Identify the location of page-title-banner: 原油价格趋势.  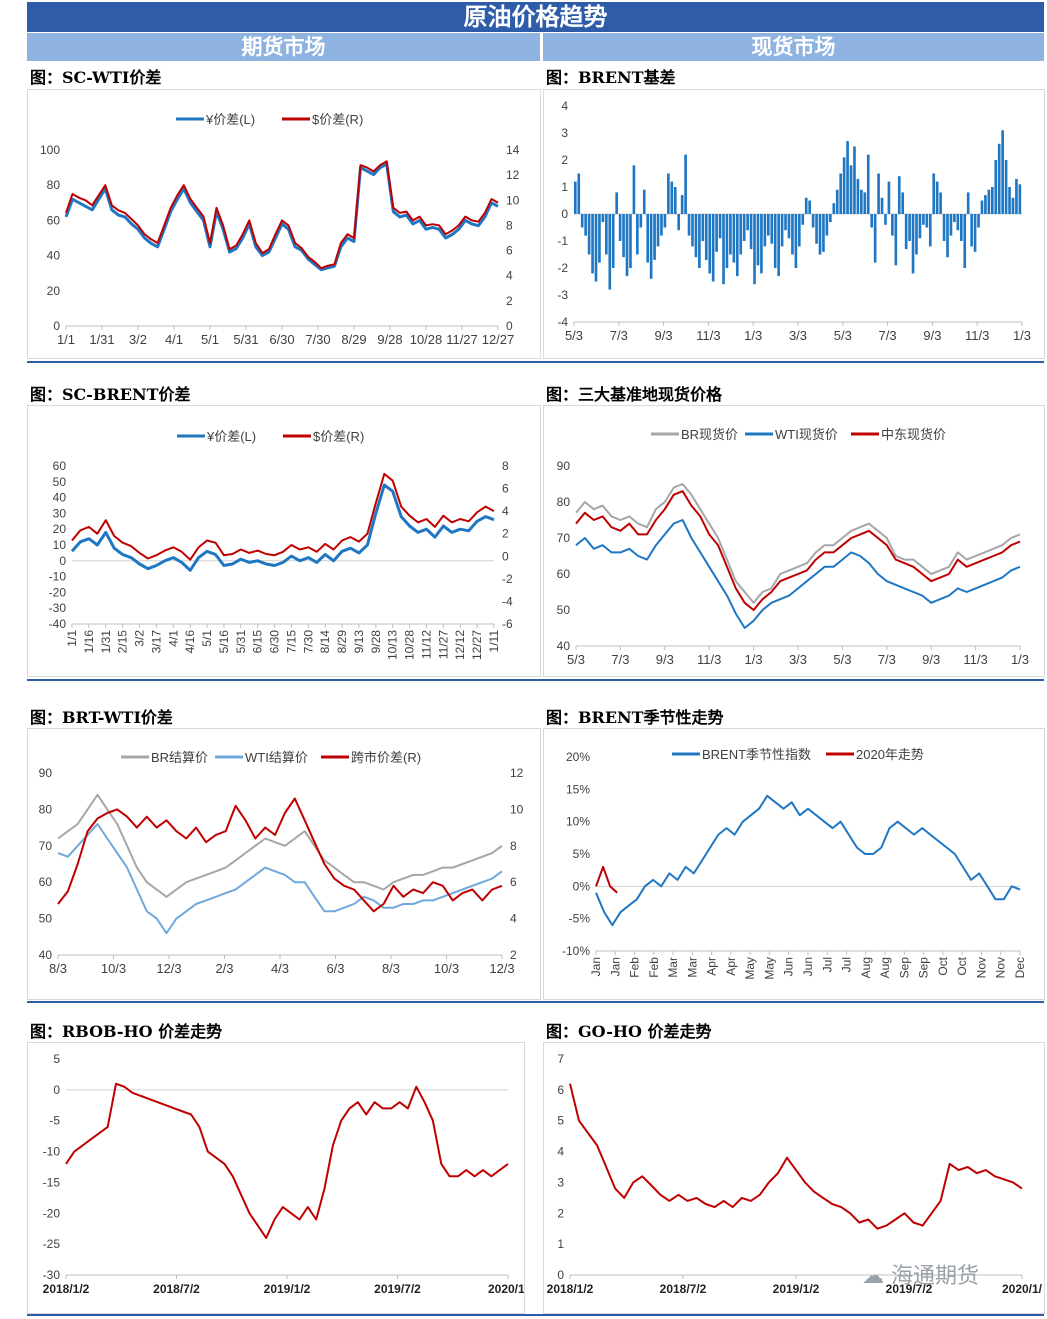
(535, 17).